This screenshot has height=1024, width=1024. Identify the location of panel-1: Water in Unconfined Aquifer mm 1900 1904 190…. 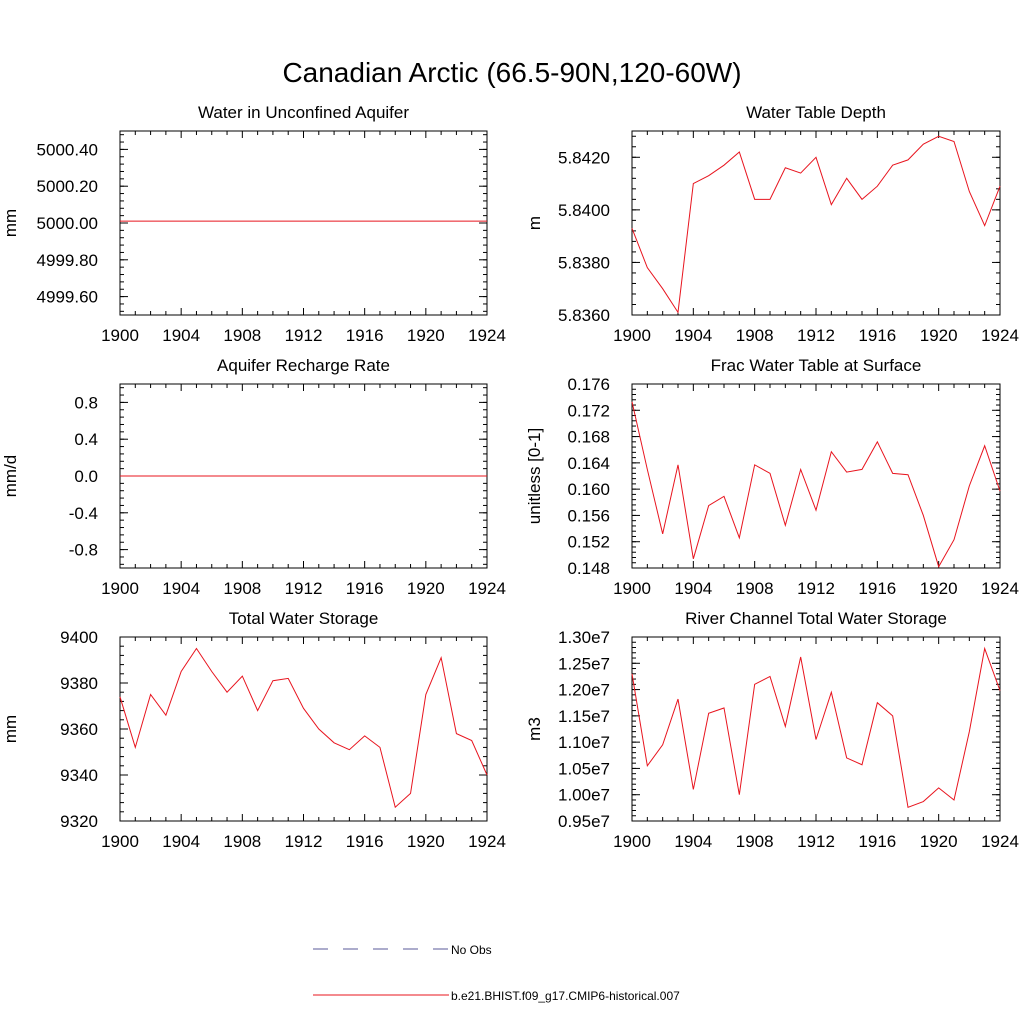
(253, 224).